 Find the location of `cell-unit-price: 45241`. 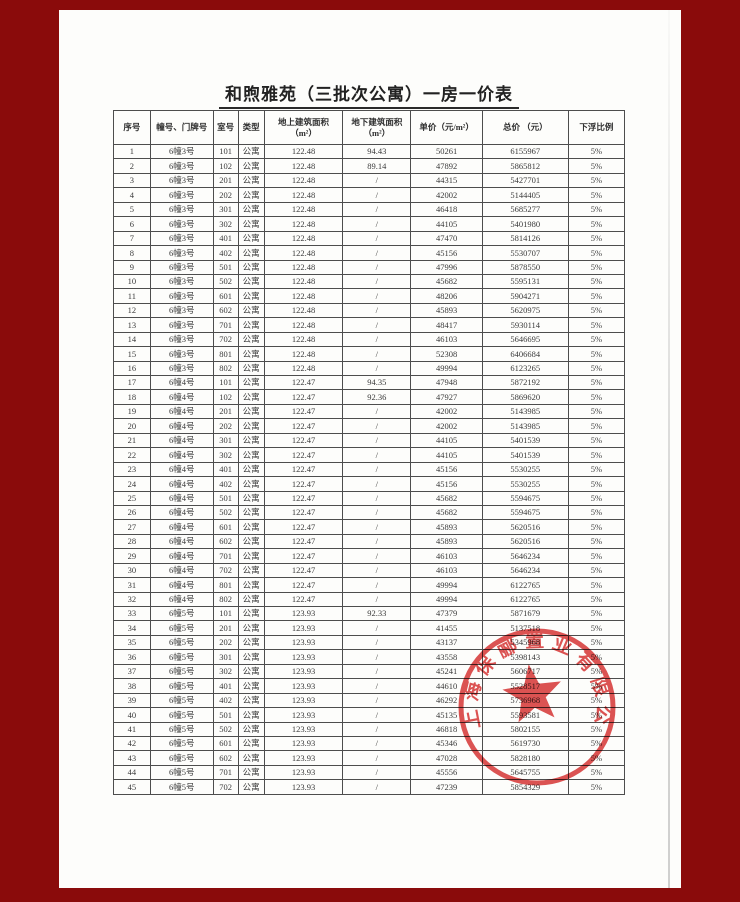

cell-unit-price: 45241 is located at coordinates (446, 671).